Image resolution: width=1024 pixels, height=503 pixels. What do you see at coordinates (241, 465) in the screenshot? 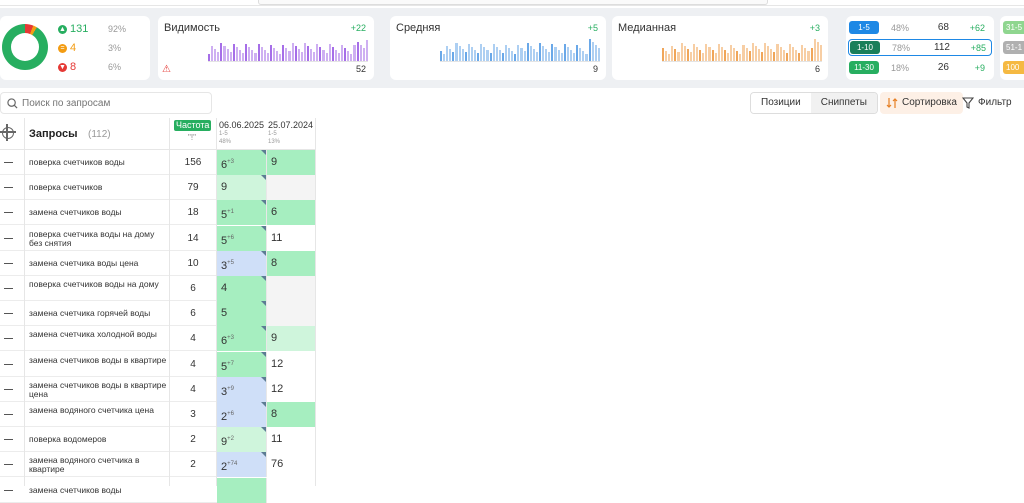
I see `position-cell: 2+74` at bounding box center [241, 465].